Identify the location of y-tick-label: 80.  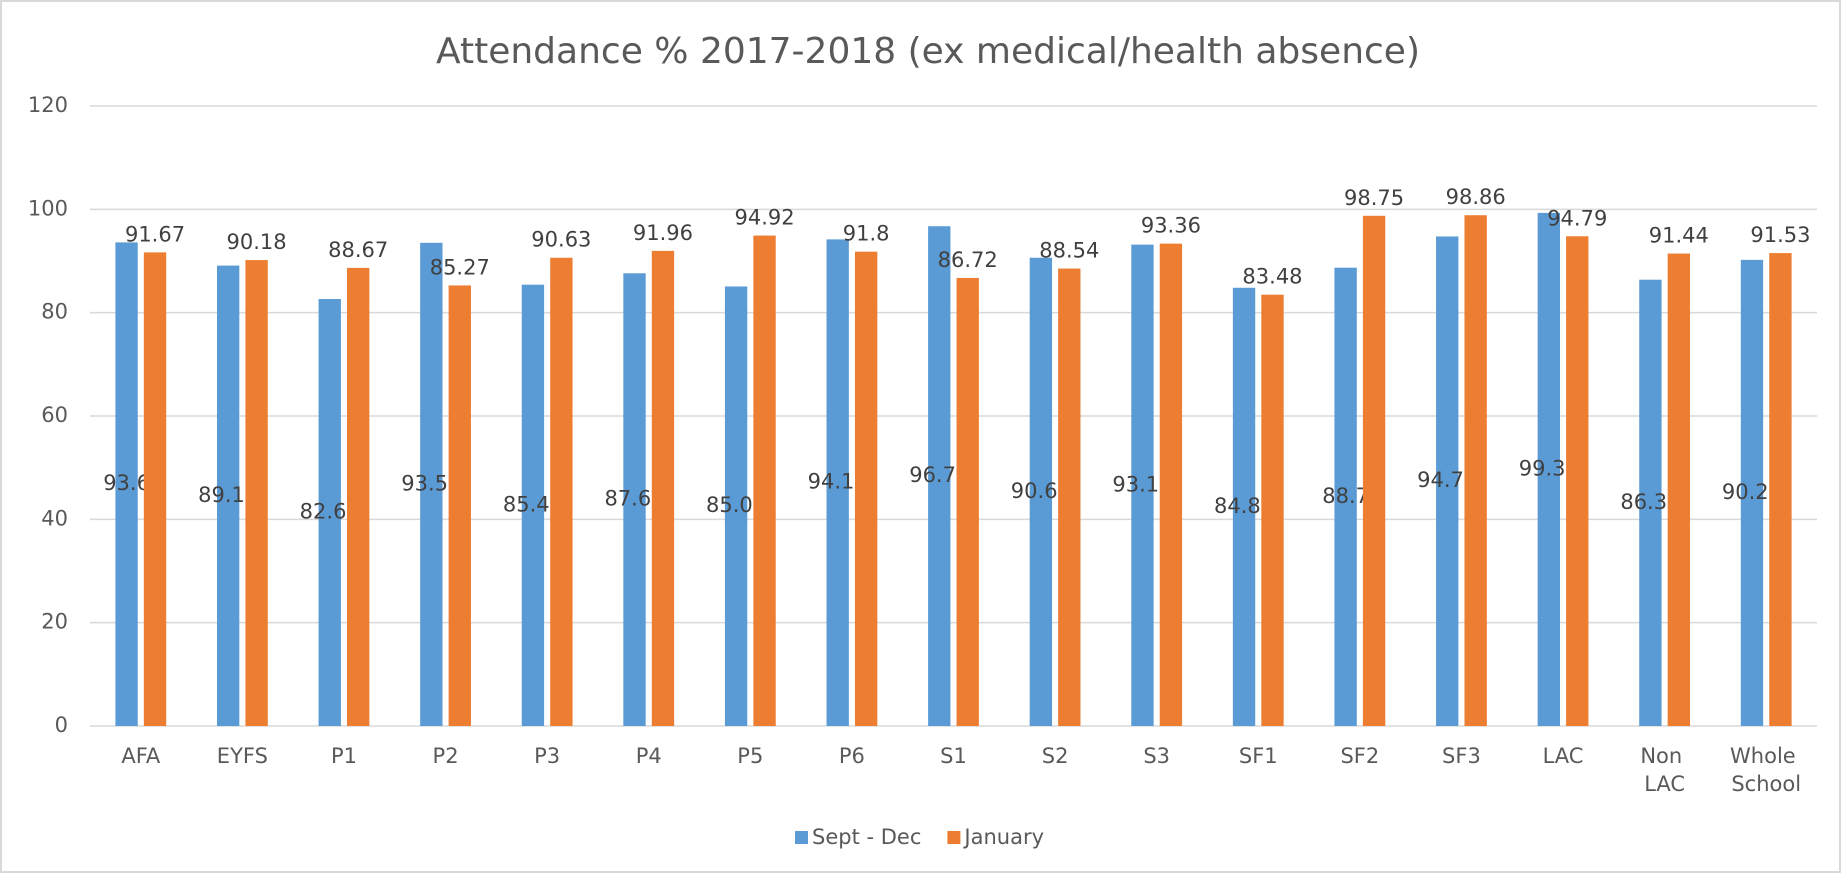
(54, 312).